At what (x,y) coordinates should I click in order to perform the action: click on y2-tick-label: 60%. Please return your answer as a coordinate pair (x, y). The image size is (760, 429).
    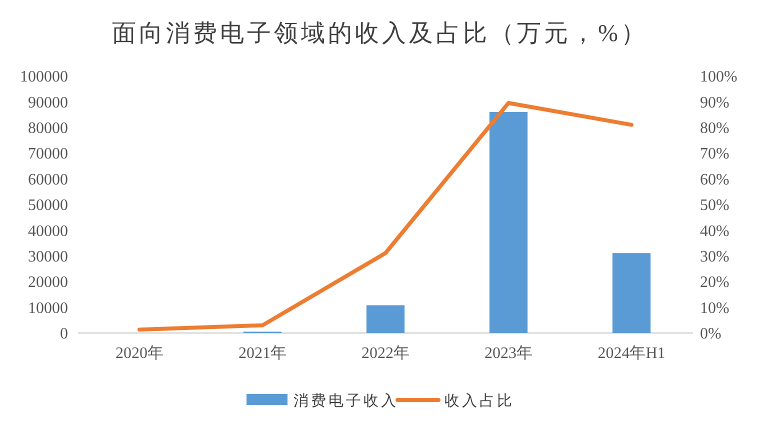
    Looking at the image, I should click on (715, 179).